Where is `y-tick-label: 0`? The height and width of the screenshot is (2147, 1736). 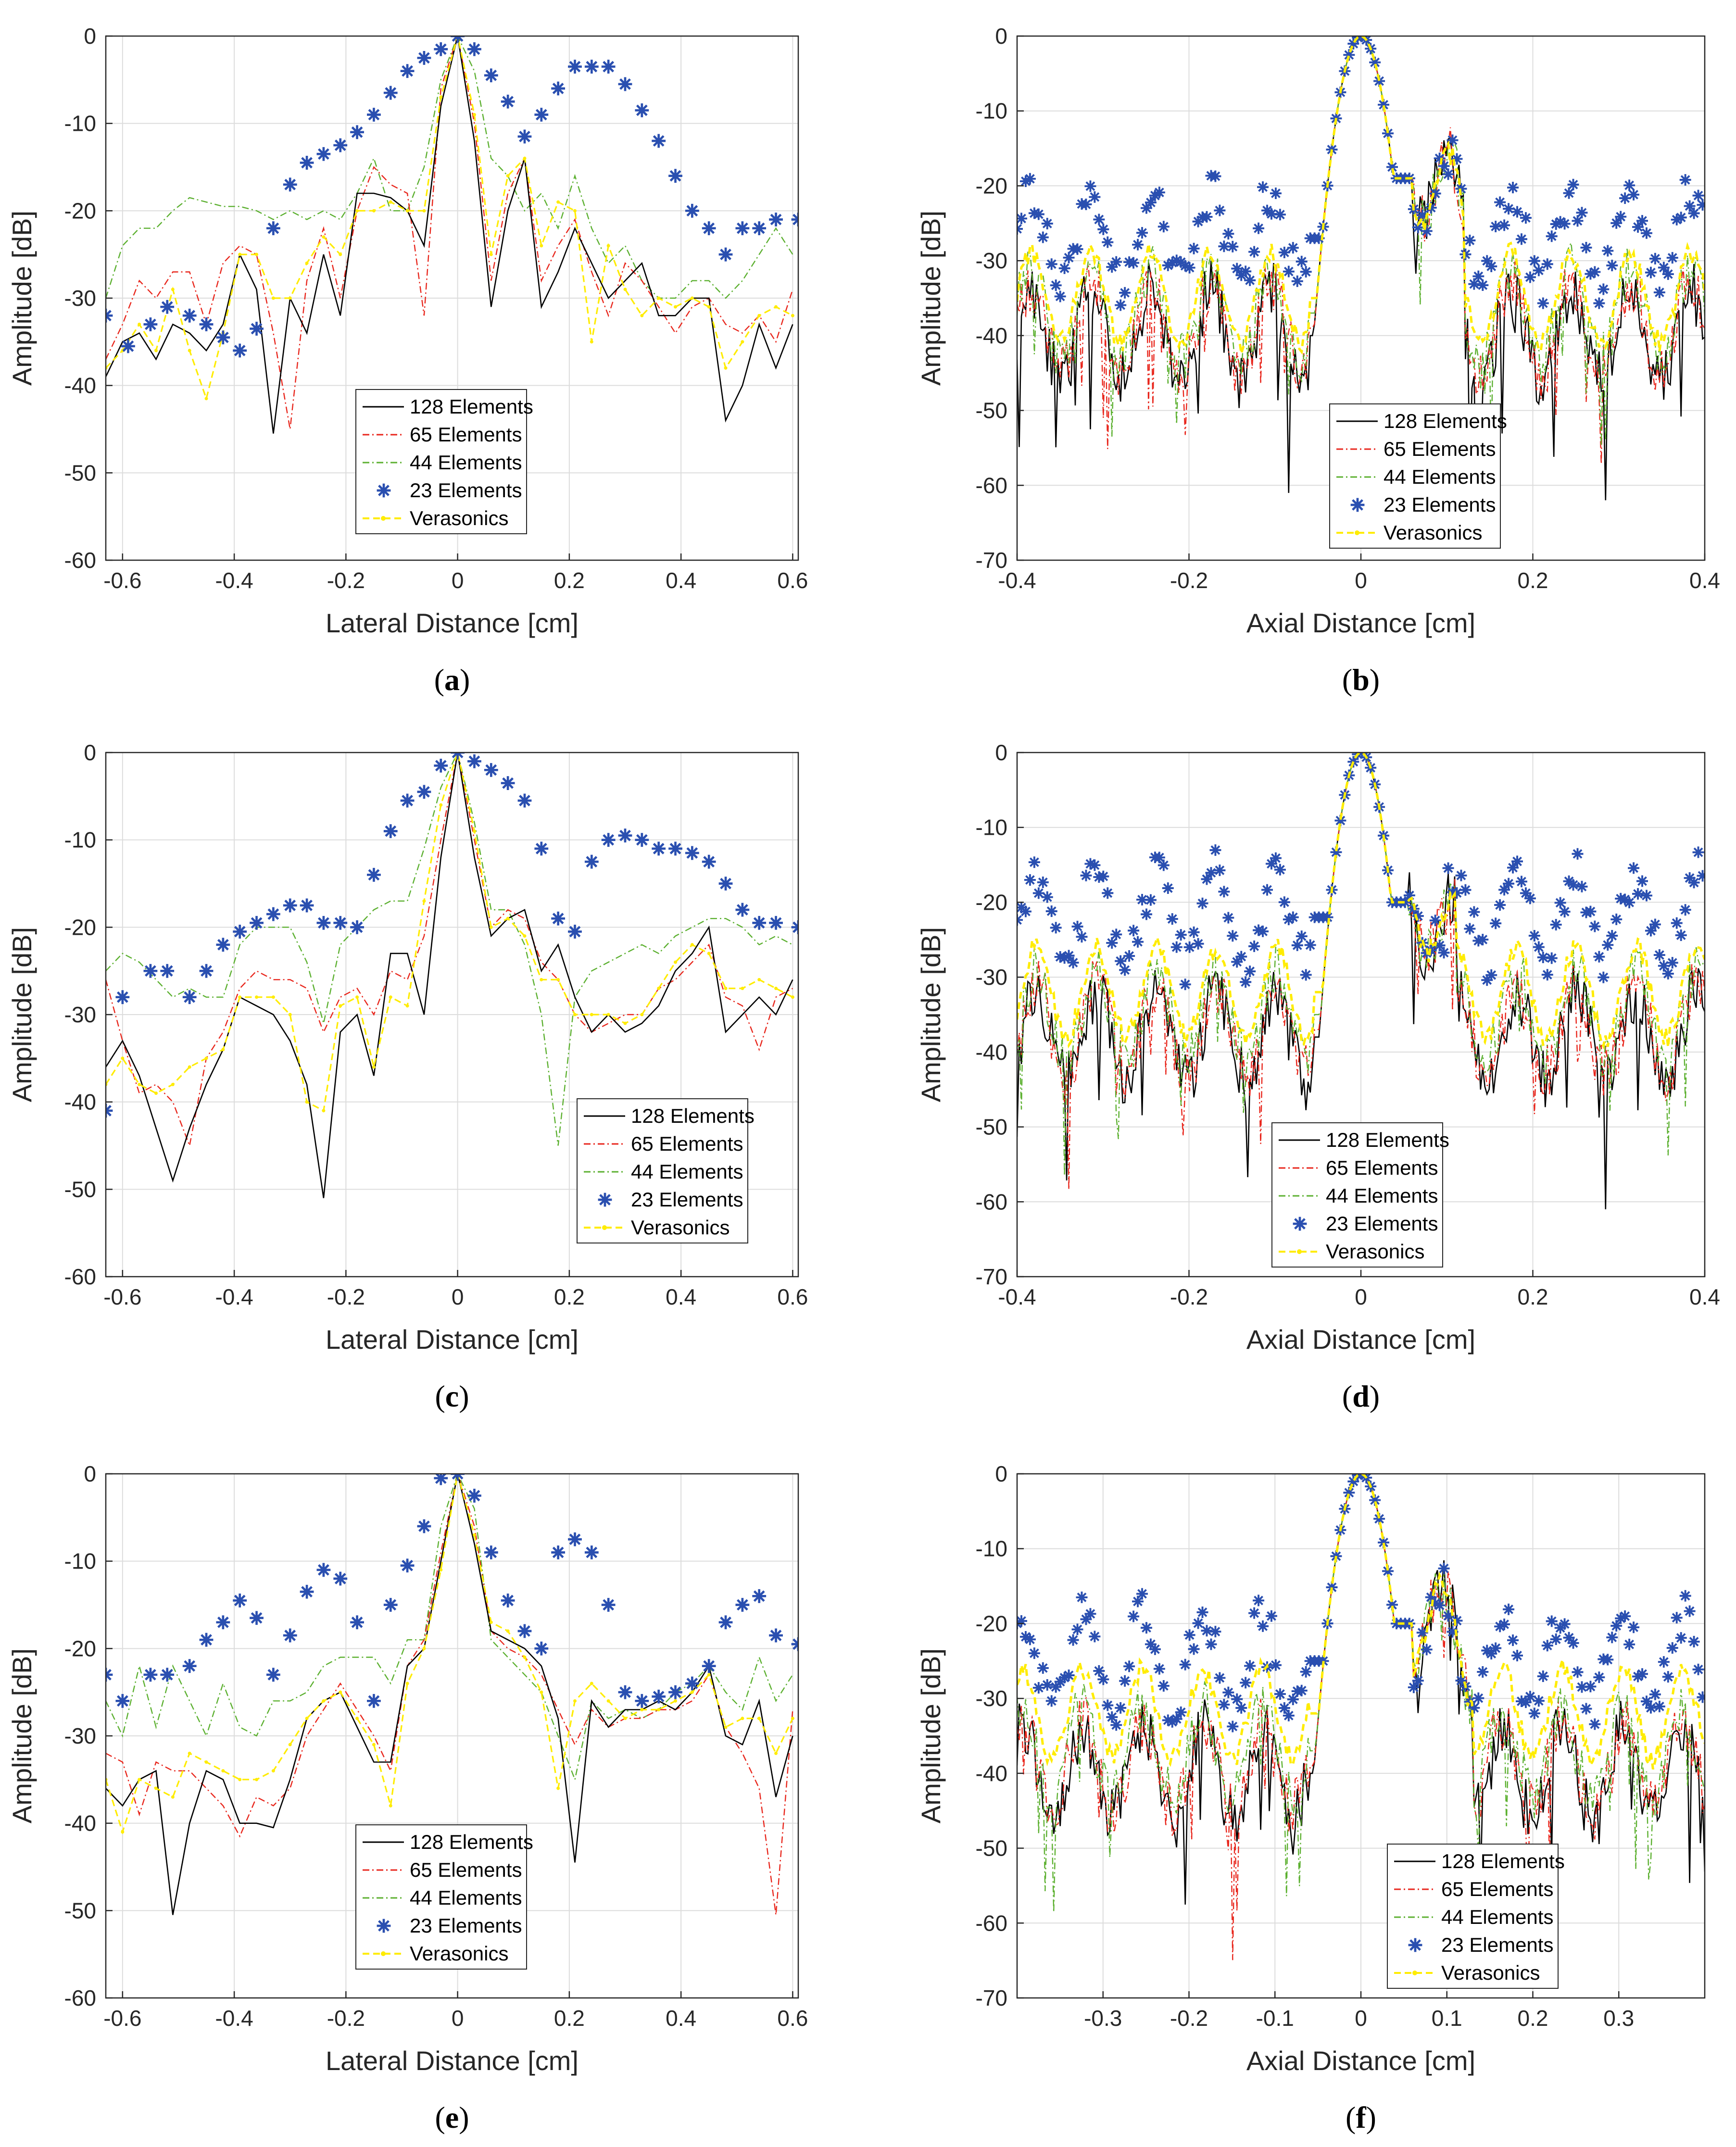 y-tick-label: 0 is located at coordinates (1001, 752).